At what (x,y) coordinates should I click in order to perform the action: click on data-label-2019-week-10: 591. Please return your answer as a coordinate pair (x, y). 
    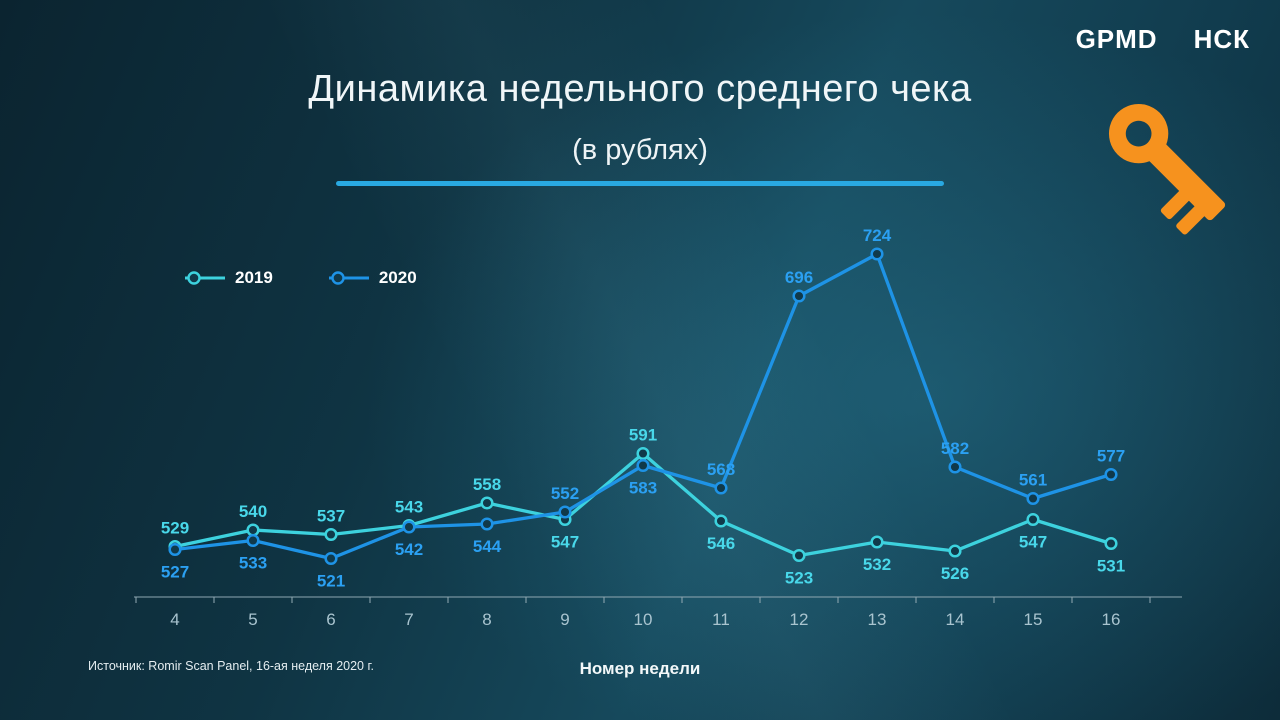
    Looking at the image, I should click on (643, 435).